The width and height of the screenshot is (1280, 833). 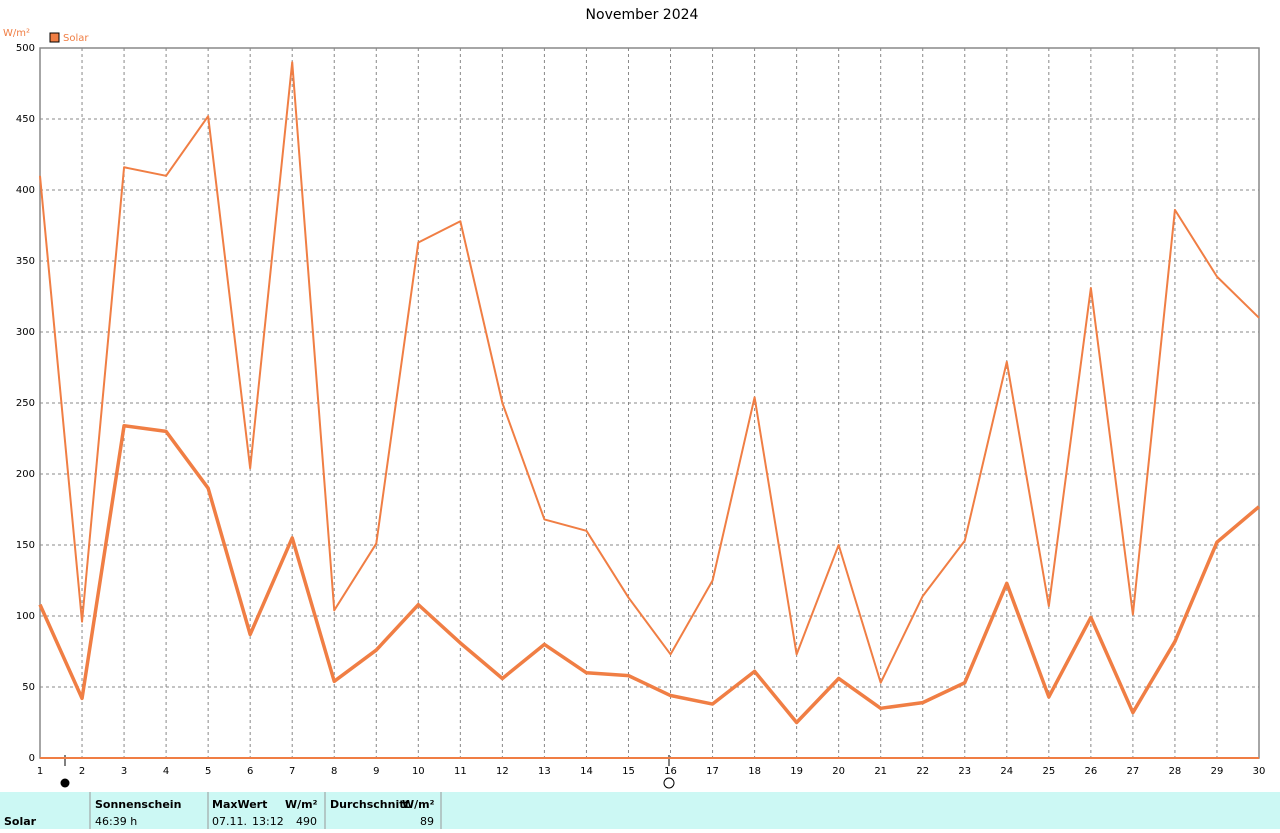 What do you see at coordinates (25, 190) in the screenshot?
I see `y-tick-label: 400` at bounding box center [25, 190].